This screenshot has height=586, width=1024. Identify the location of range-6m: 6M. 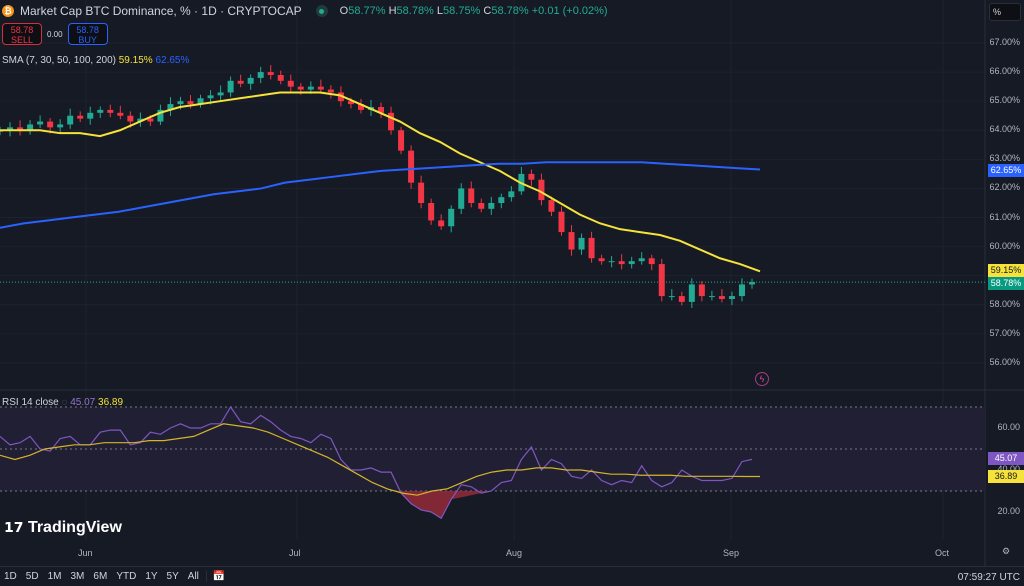
(100, 576).